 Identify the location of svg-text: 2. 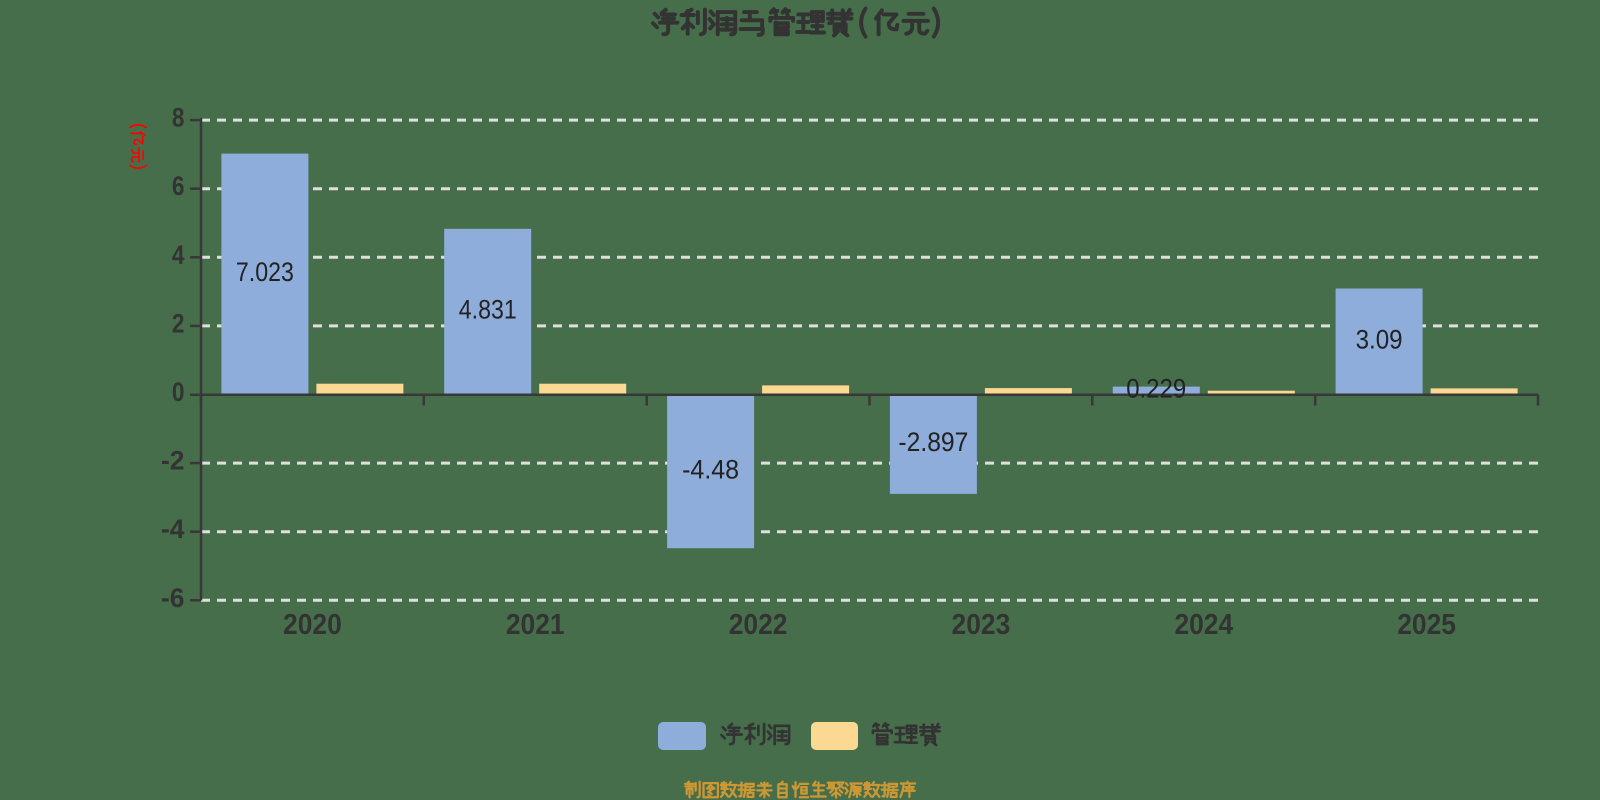
(178, 323).